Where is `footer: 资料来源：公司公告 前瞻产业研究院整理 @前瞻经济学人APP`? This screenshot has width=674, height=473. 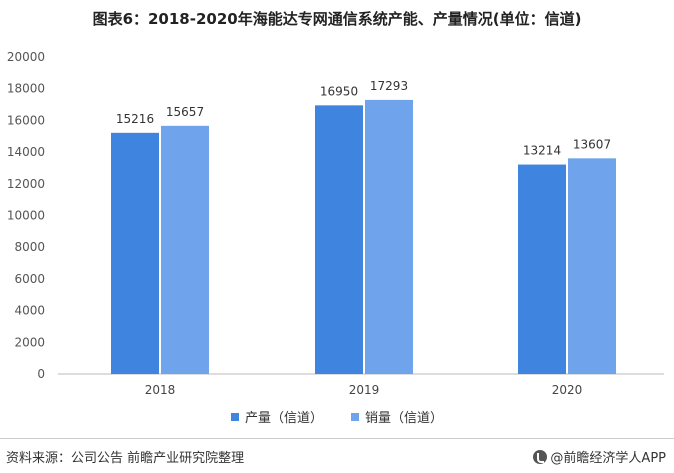 footer: 资料来源：公司公告 前瞻产业研究院整理 @前瞻经济学人APP is located at coordinates (337, 455).